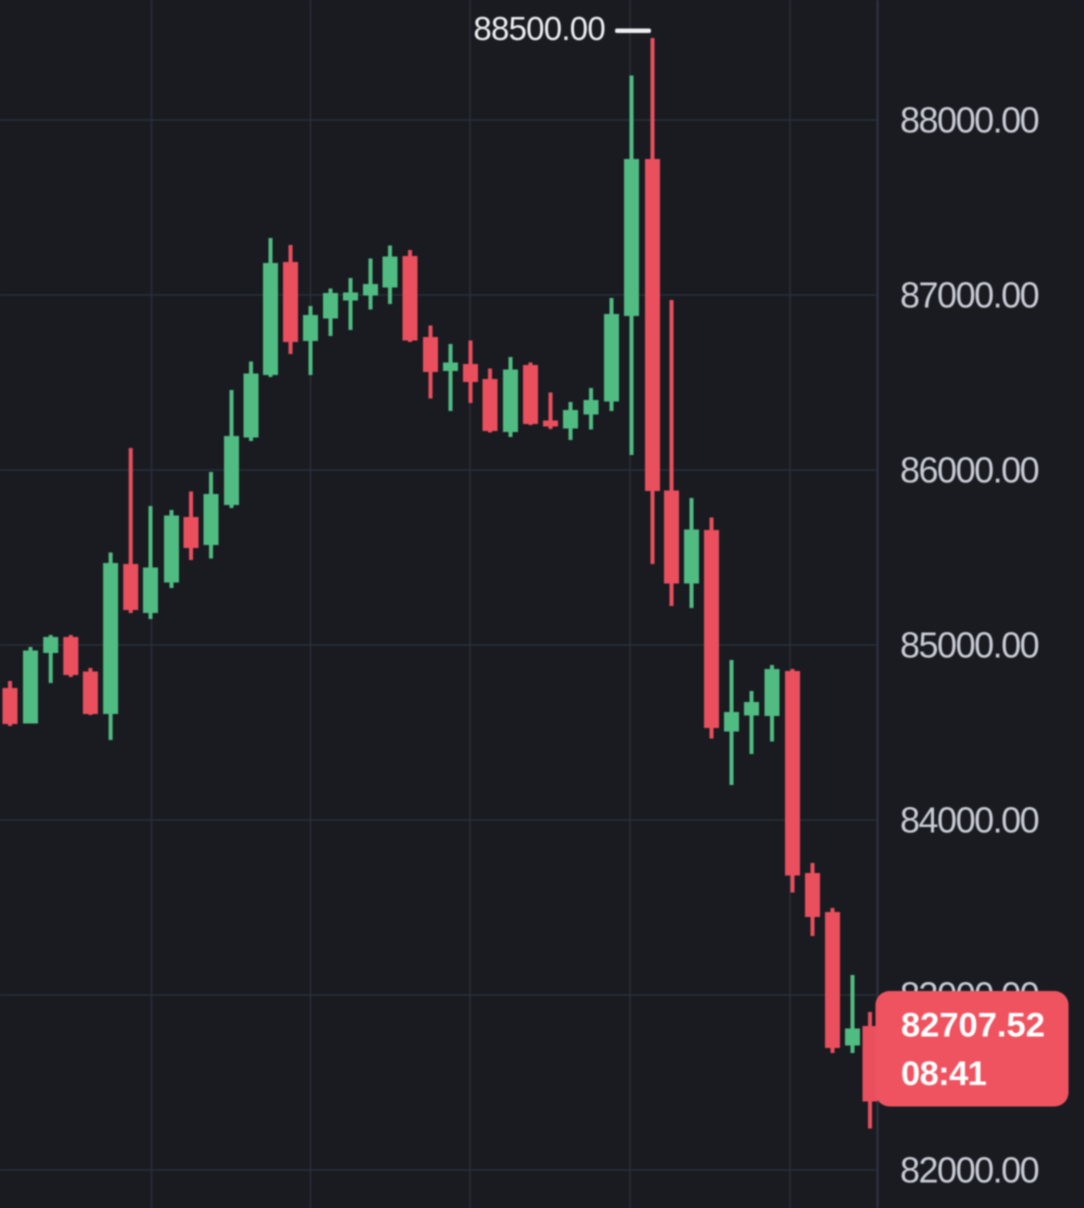  Describe the element at coordinates (969, 295) in the screenshot. I see `svg-text: 87000.00` at that location.